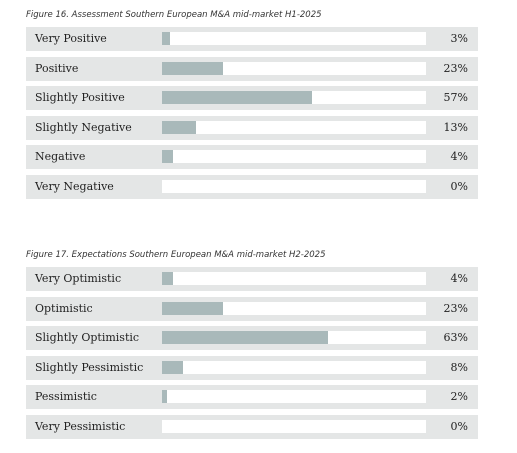 The image size is (517, 453). What do you see at coordinates (74, 186) in the screenshot?
I see `category-label: Very Negative` at bounding box center [74, 186].